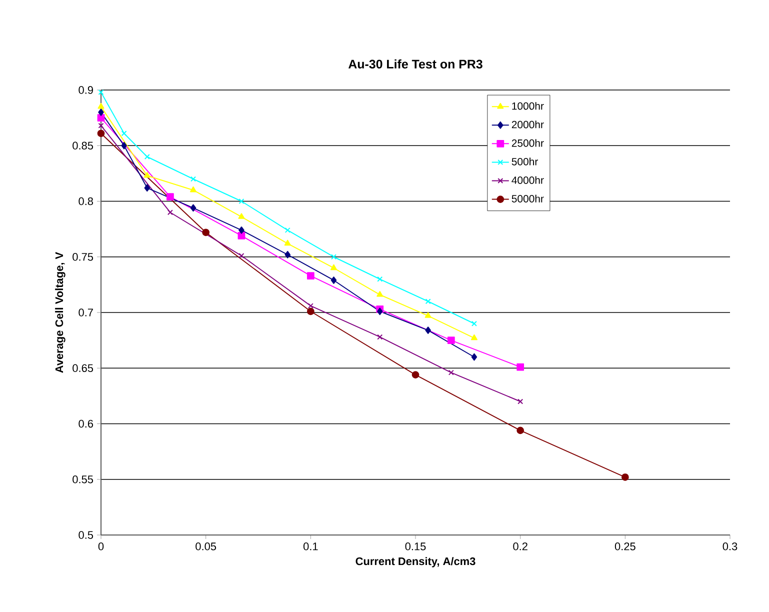 Image resolution: width=769 pixels, height=612 pixels. Describe the element at coordinates (85, 312) in the screenshot. I see `y-tick-label: 0.7` at that location.